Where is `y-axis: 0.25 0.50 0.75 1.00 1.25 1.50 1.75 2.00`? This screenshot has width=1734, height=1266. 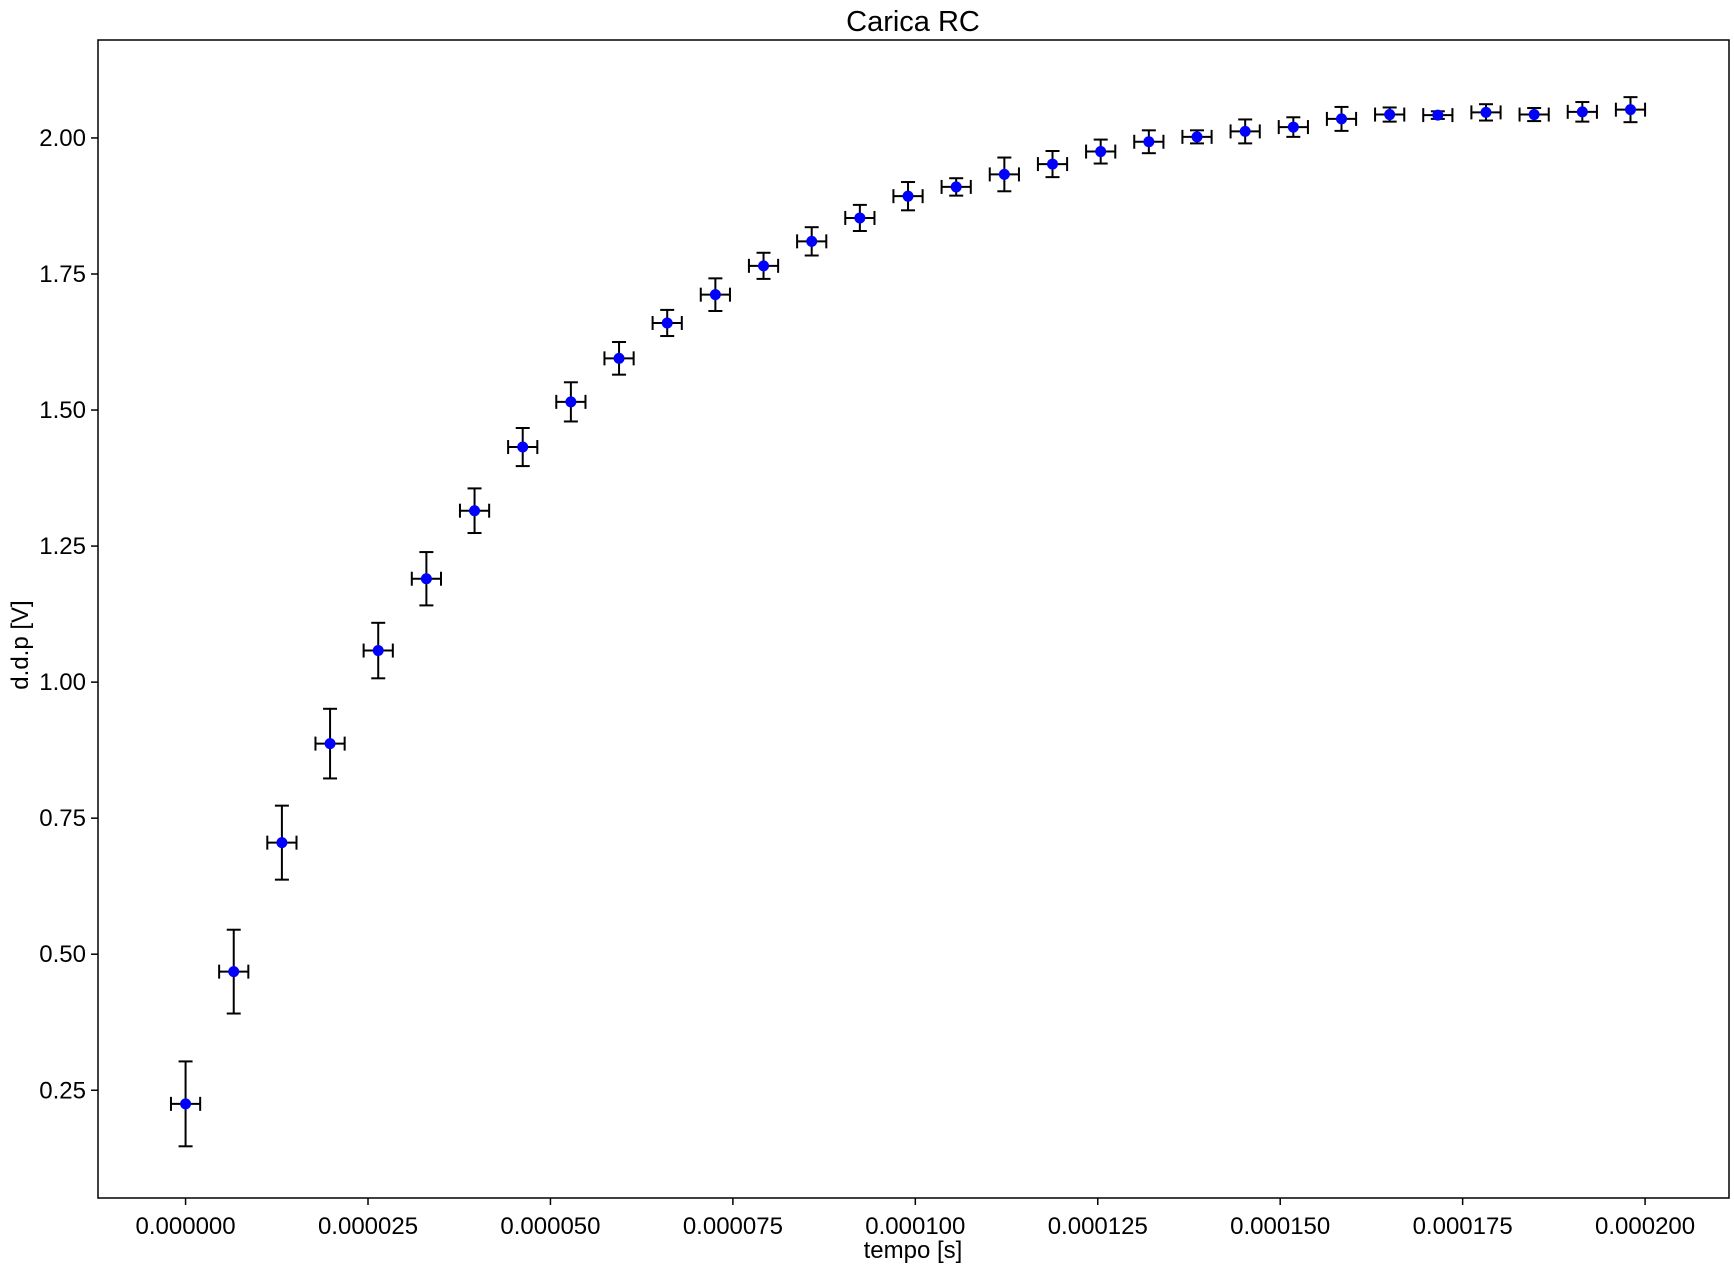 y-axis: 0.25 0.50 0.75 1.00 1.25 1.50 1.75 2.00 is located at coordinates (68, 614).